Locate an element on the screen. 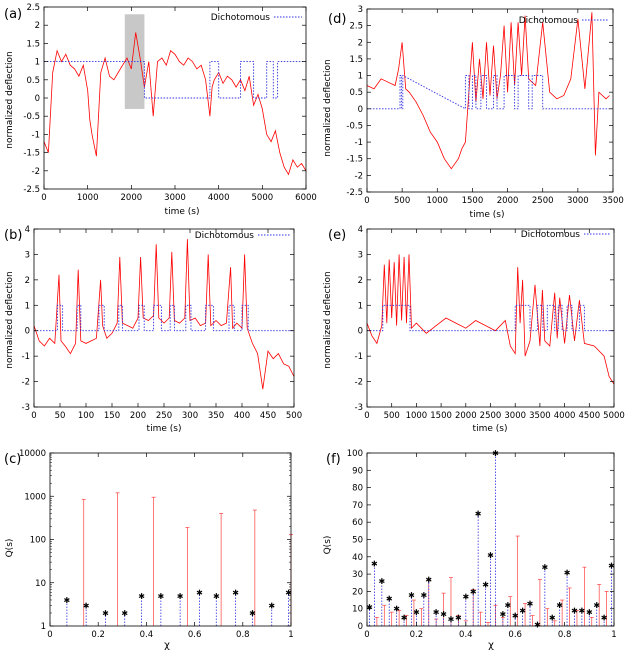  y-tick-label: 100 is located at coordinates (38, 541).